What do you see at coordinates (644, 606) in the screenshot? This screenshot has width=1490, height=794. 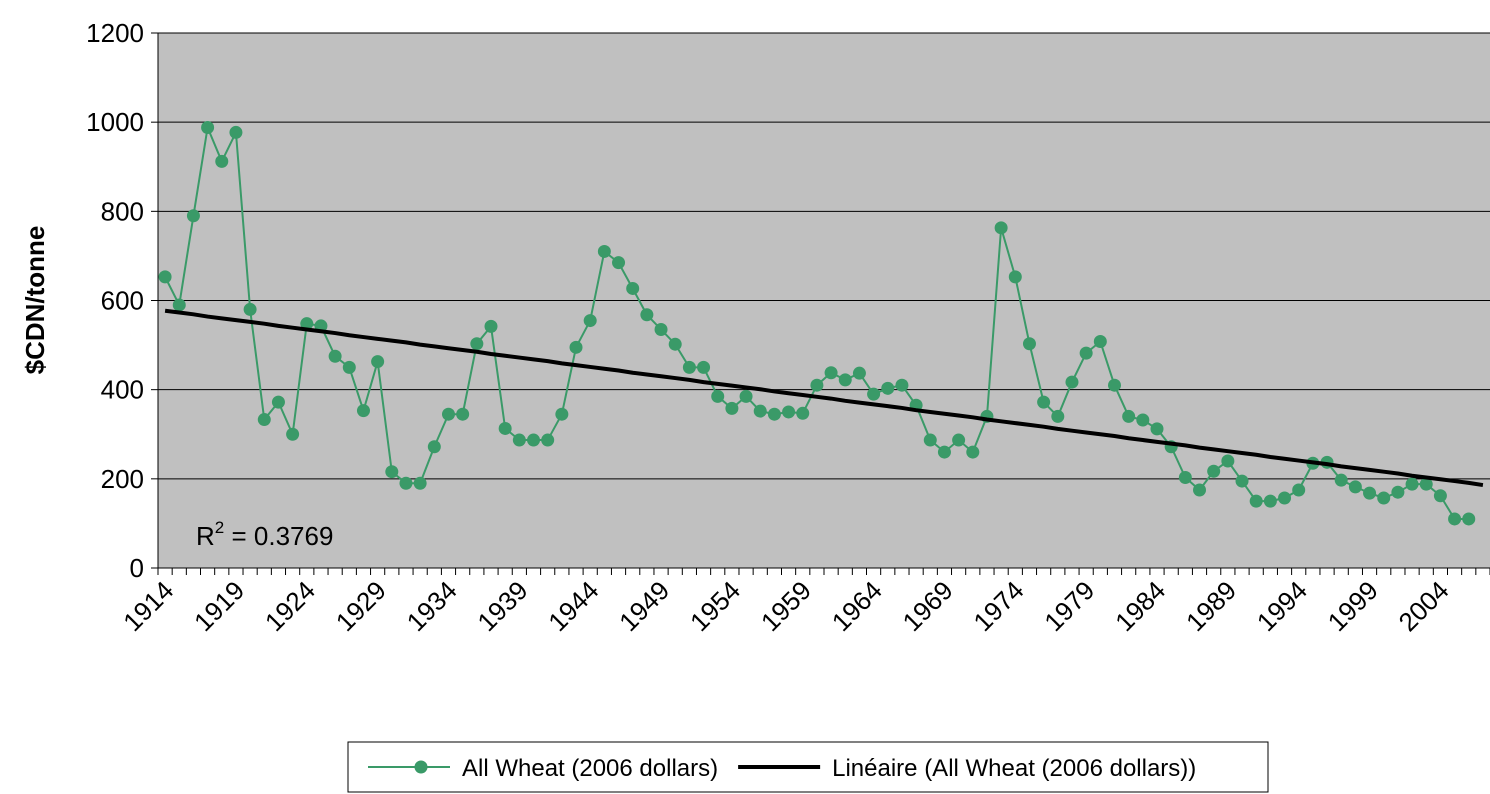 I see `x-tick-label: 1949` at bounding box center [644, 606].